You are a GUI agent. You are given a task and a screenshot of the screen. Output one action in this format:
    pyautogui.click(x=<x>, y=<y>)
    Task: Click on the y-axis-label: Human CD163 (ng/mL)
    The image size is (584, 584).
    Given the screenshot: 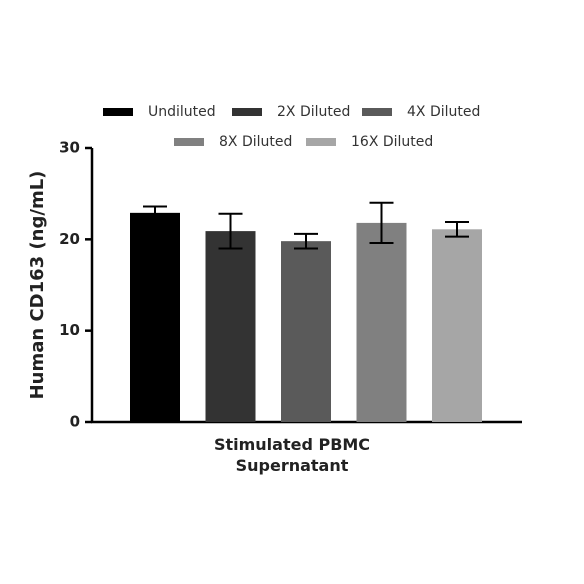 What is the action you would take?
    pyautogui.click(x=37, y=285)
    